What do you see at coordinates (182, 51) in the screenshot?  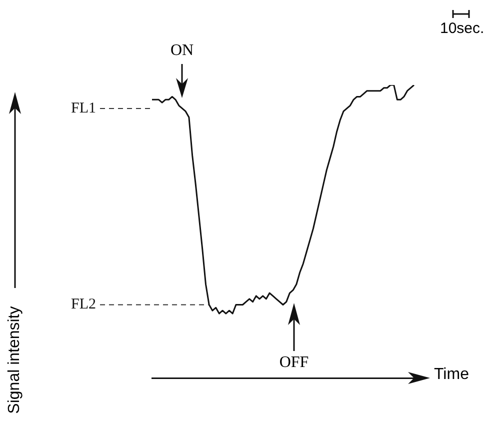 I see `text: ON` at bounding box center [182, 51].